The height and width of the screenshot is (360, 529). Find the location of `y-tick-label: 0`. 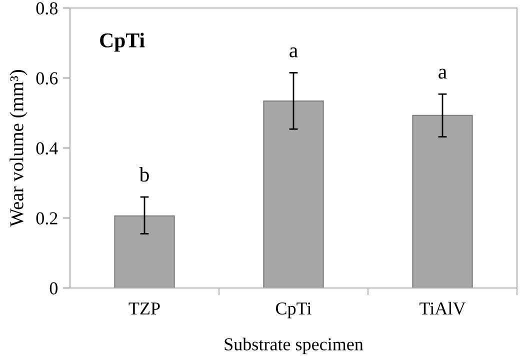

y-tick-label: 0 is located at coordinates (54, 288).